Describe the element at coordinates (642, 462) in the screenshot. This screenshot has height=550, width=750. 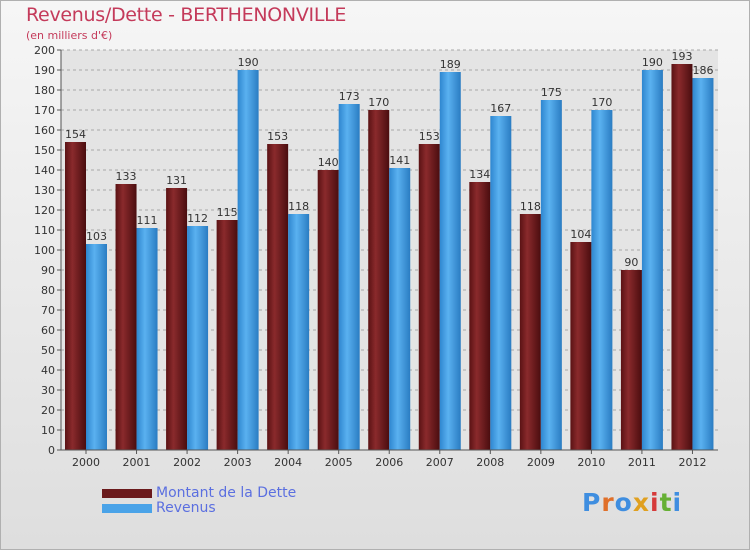
I see `x-tick-label: 2011` at that location.